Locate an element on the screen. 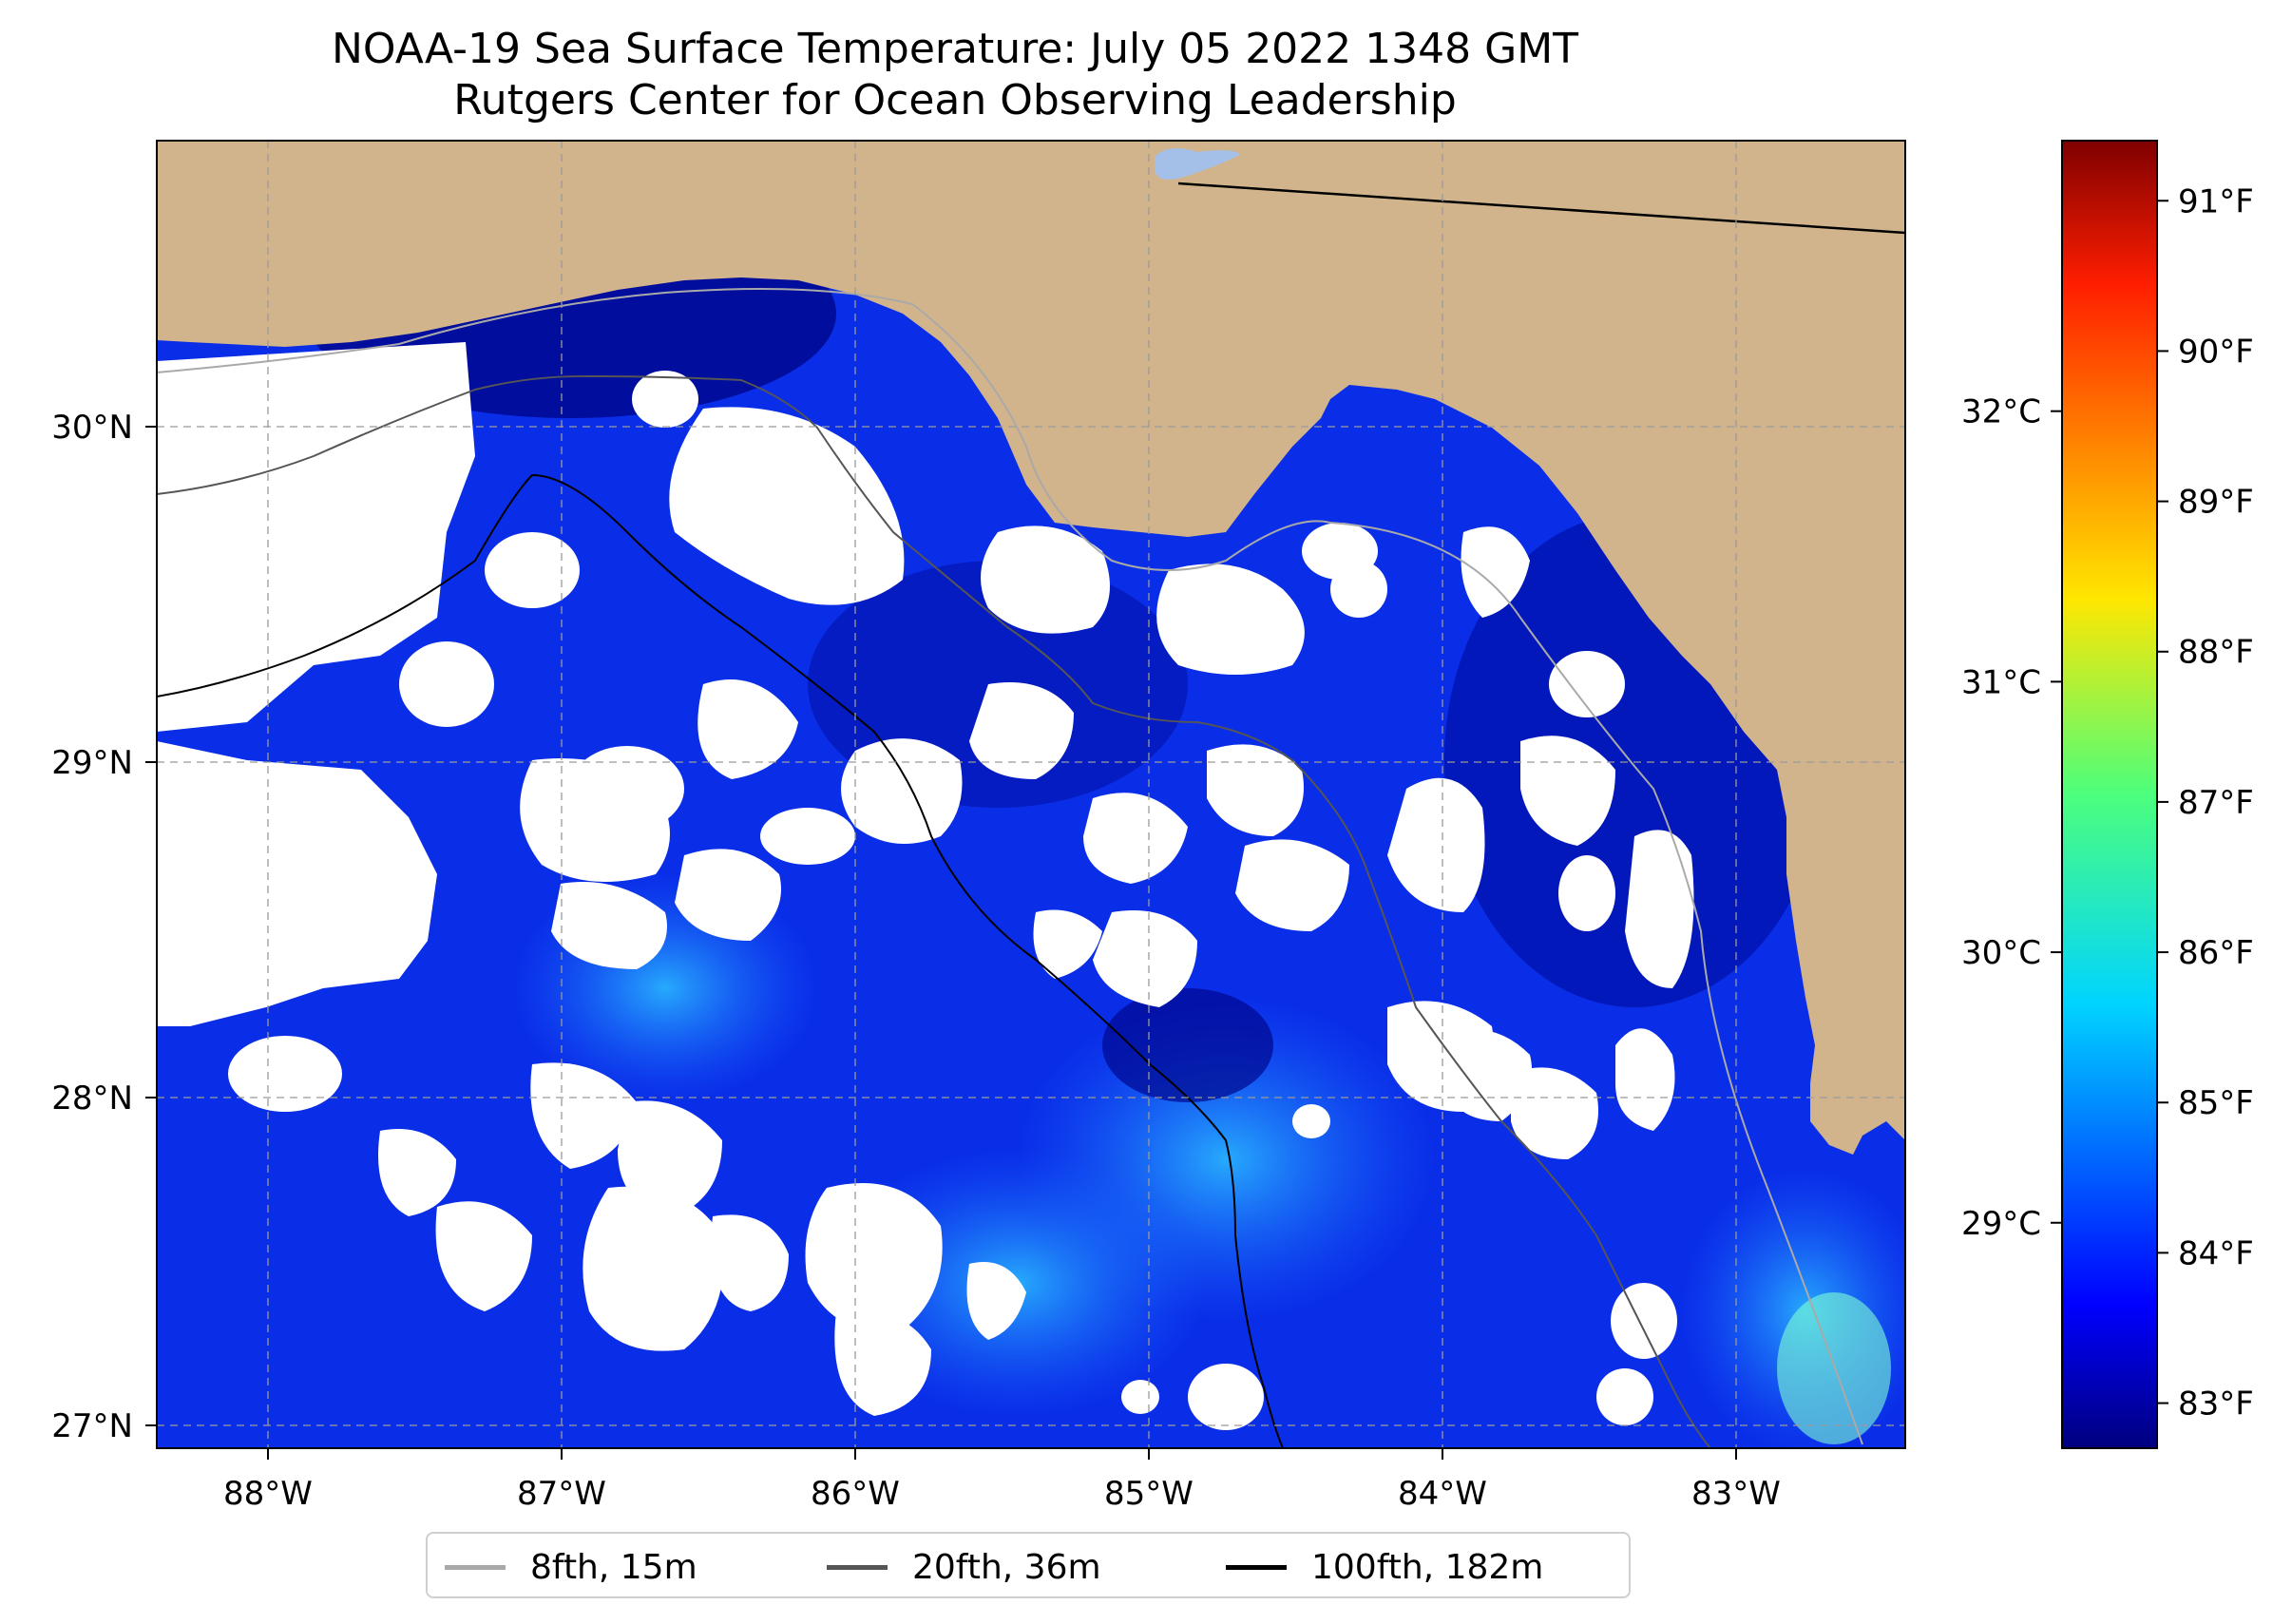 This screenshot has width=2292, height=1624. isobath-legend: 8fth, 15m 20fth, 36m 100fth, 182m is located at coordinates (1028, 1565).